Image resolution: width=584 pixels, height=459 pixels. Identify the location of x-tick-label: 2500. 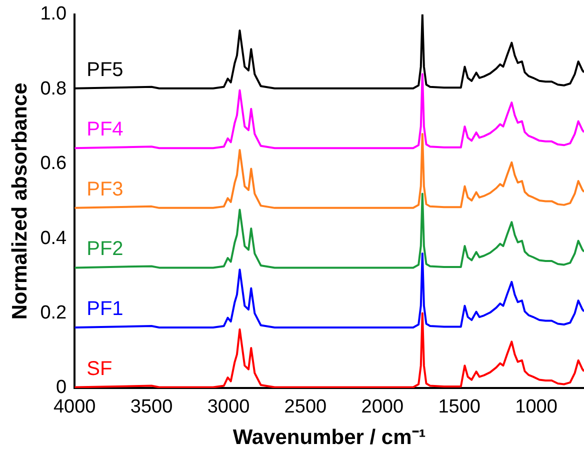
(305, 407).